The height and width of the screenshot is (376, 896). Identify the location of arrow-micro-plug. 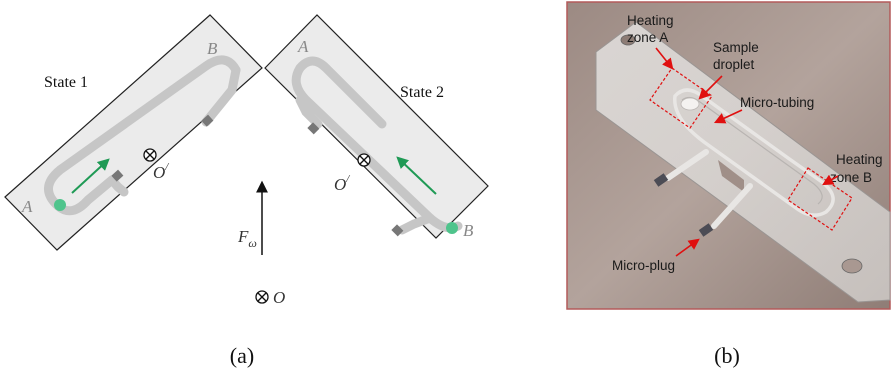
(687, 247).